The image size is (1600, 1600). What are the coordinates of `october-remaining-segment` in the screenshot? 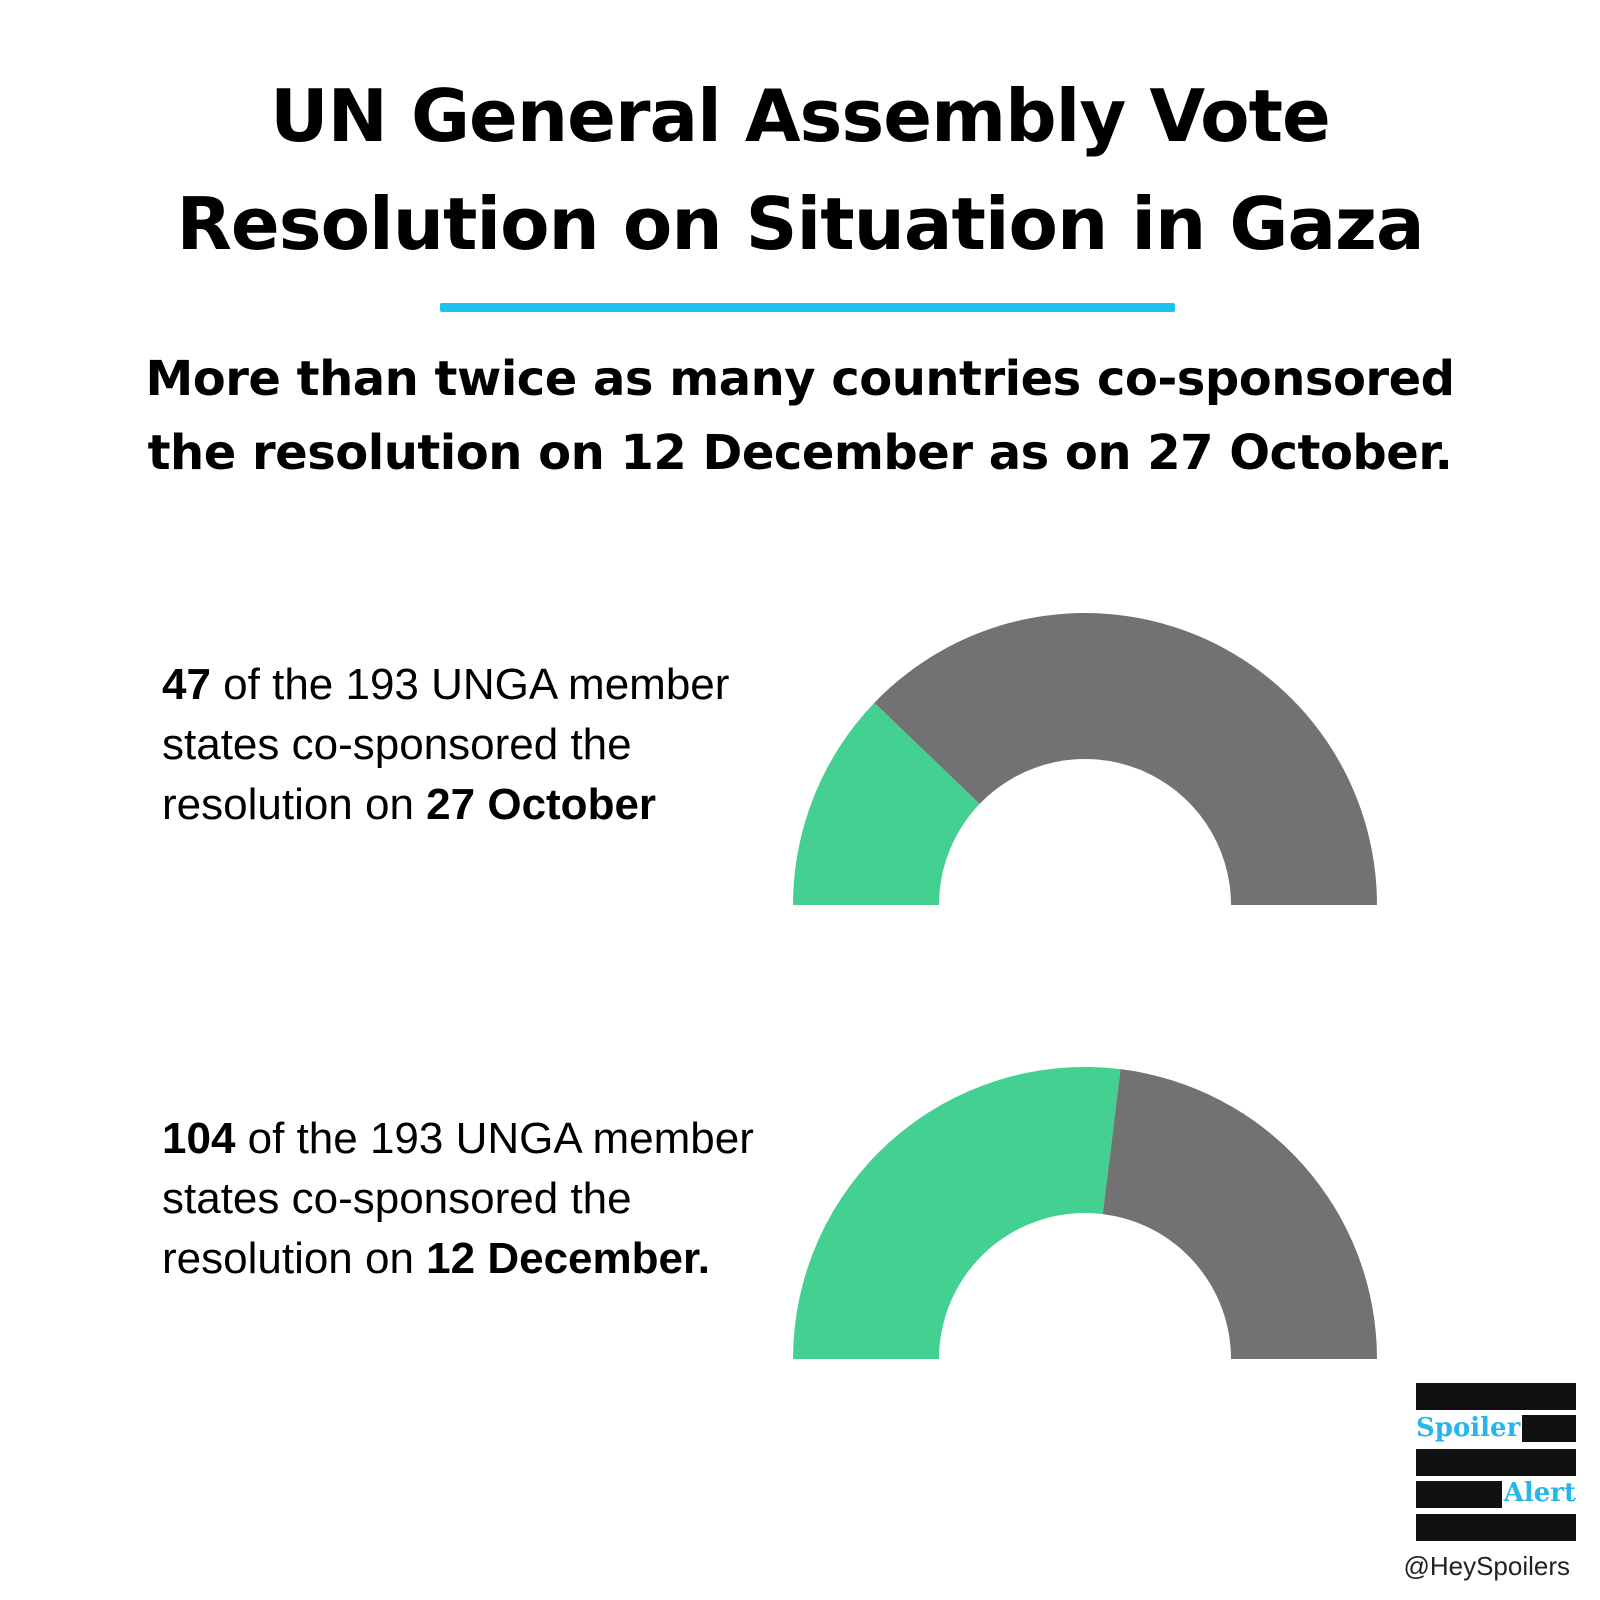 It's located at (1125, 759).